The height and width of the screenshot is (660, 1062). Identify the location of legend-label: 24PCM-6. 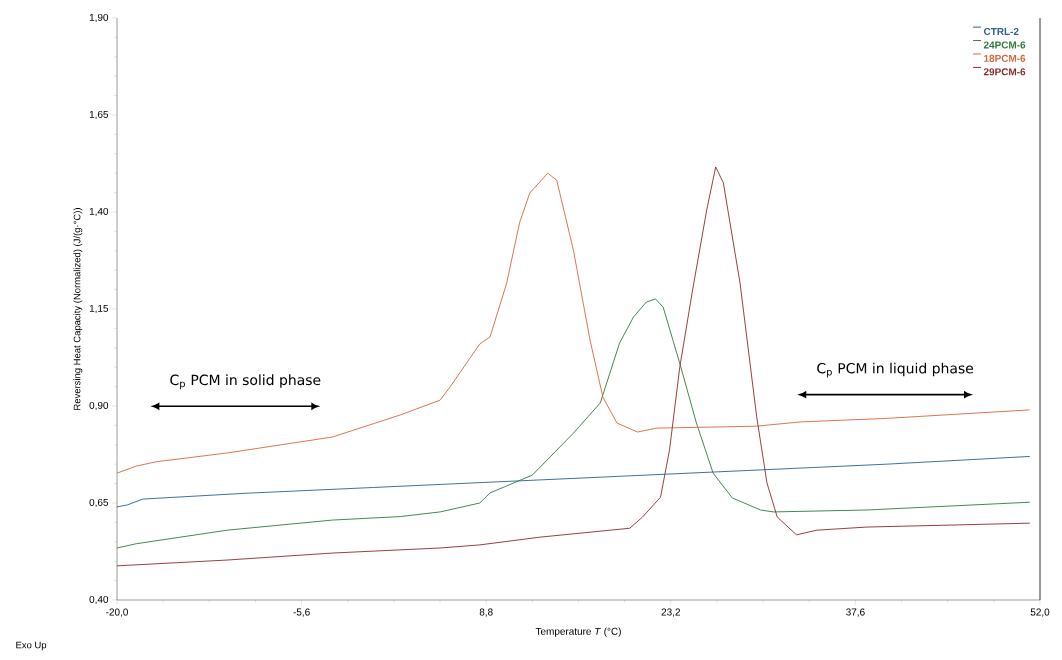
(1004, 45).